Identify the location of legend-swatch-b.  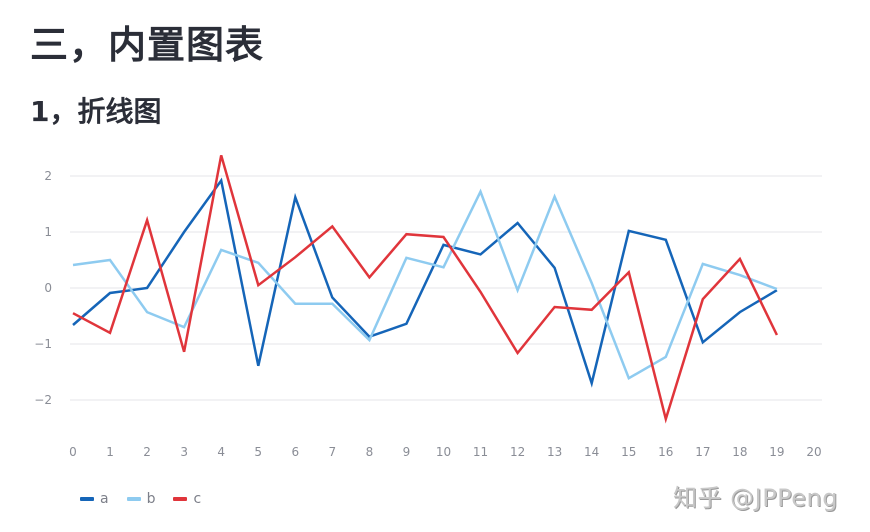
(133, 499).